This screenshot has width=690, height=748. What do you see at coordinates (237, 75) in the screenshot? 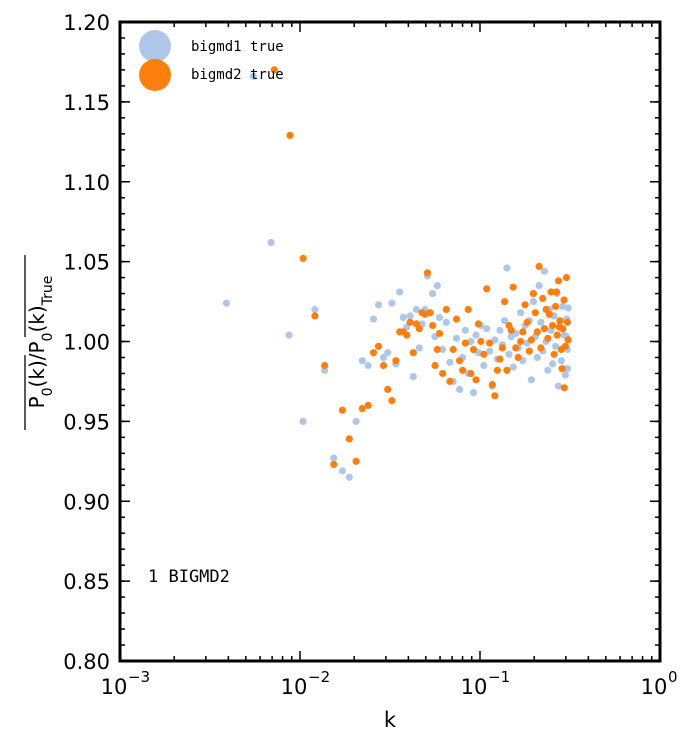
I see `legend-label-bigmd2: bigmd2 true` at bounding box center [237, 75].